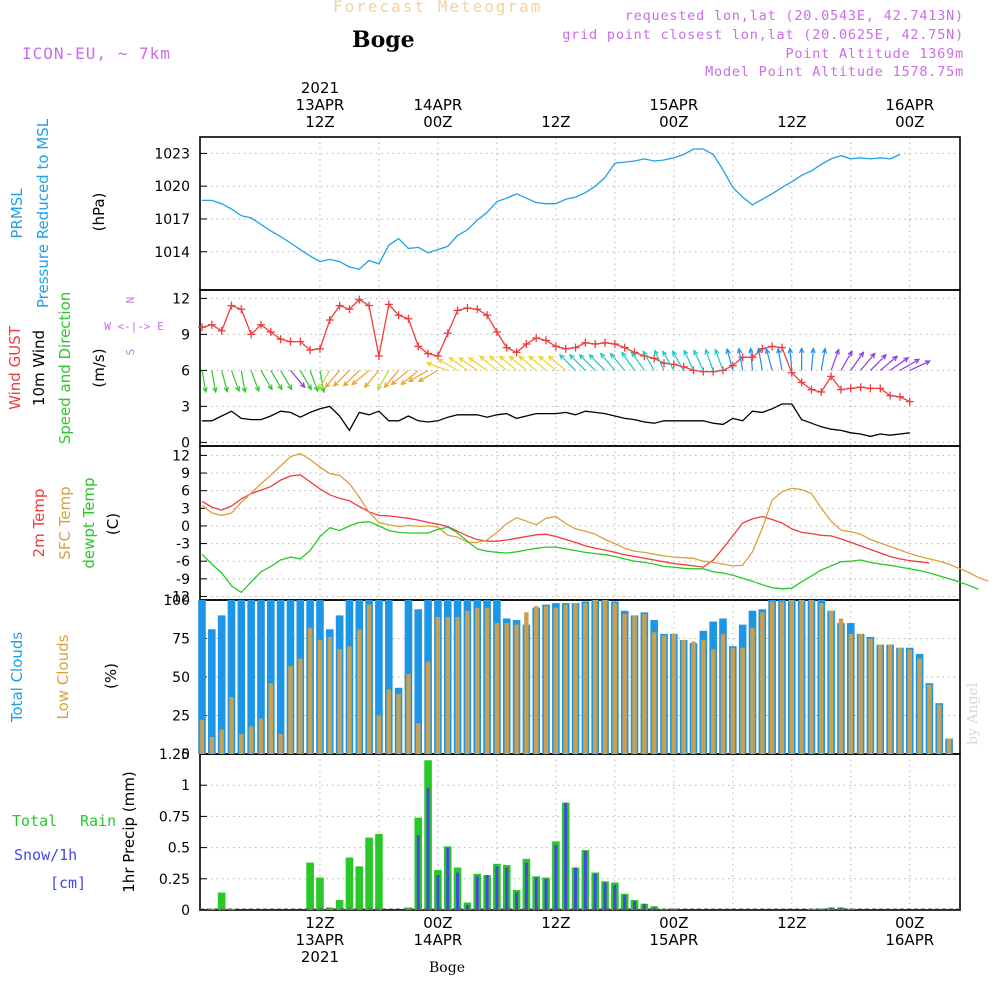  Describe the element at coordinates (96, 53) in the screenshot. I see `model-label: ICON-EU, ~ 7km` at that location.